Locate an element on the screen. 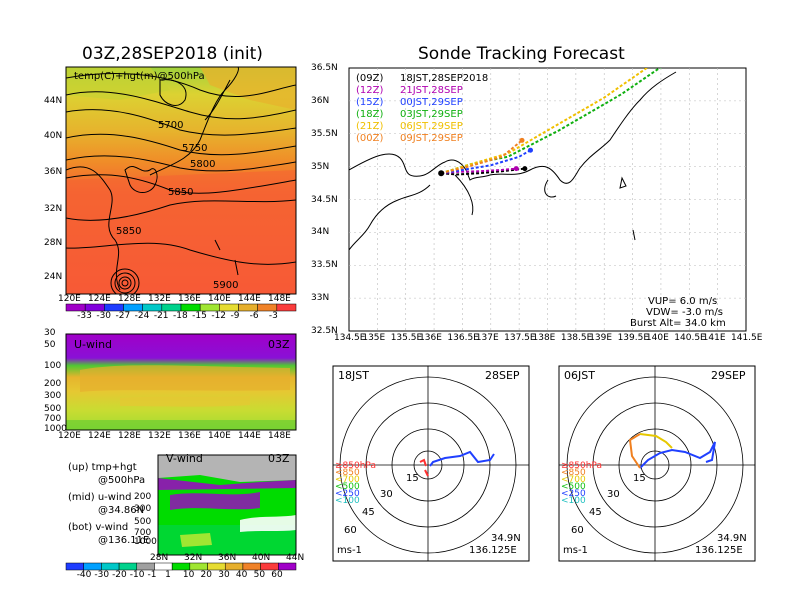  track-lon-tick: 140.5E is located at coordinates (690, 338).